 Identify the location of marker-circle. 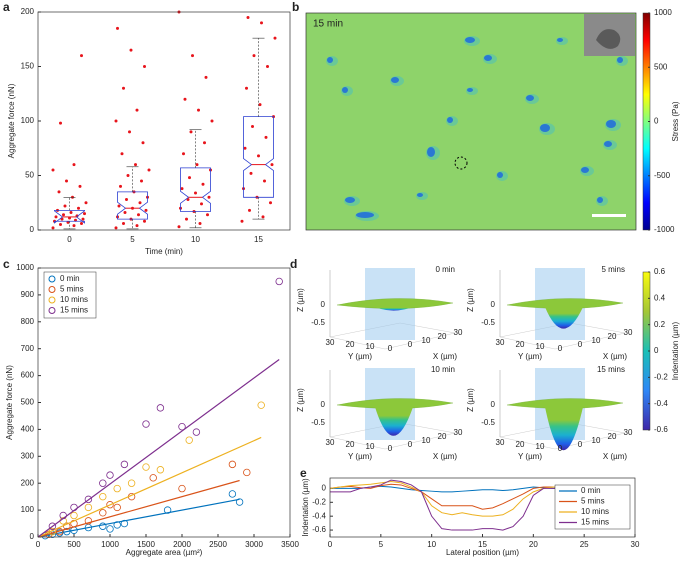
(461, 163).